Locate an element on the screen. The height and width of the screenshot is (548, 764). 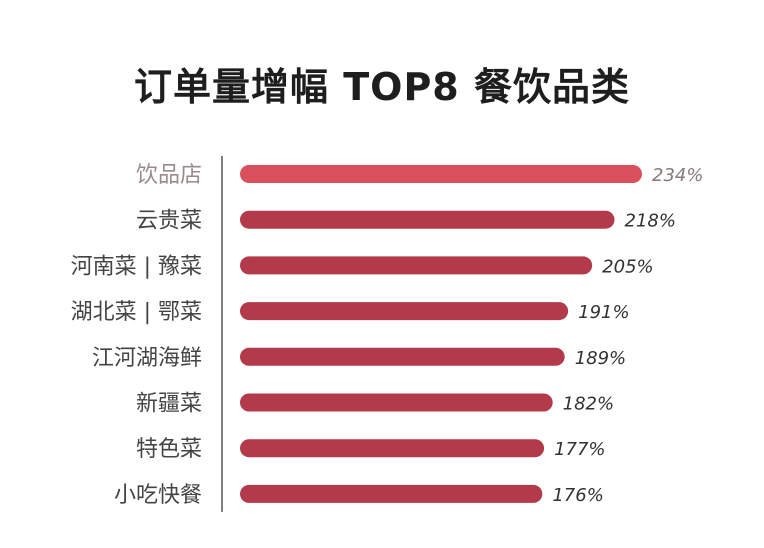
category-label: 河南菜 | 豫菜 is located at coordinates (136, 266).